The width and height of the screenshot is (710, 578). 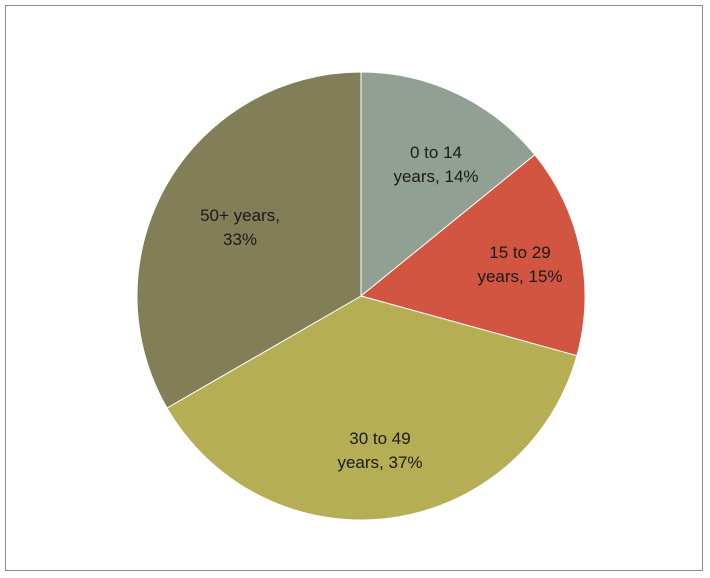 What do you see at coordinates (435, 164) in the screenshot?
I see `slice-label-0: 0 to 14 years, 14%` at bounding box center [435, 164].